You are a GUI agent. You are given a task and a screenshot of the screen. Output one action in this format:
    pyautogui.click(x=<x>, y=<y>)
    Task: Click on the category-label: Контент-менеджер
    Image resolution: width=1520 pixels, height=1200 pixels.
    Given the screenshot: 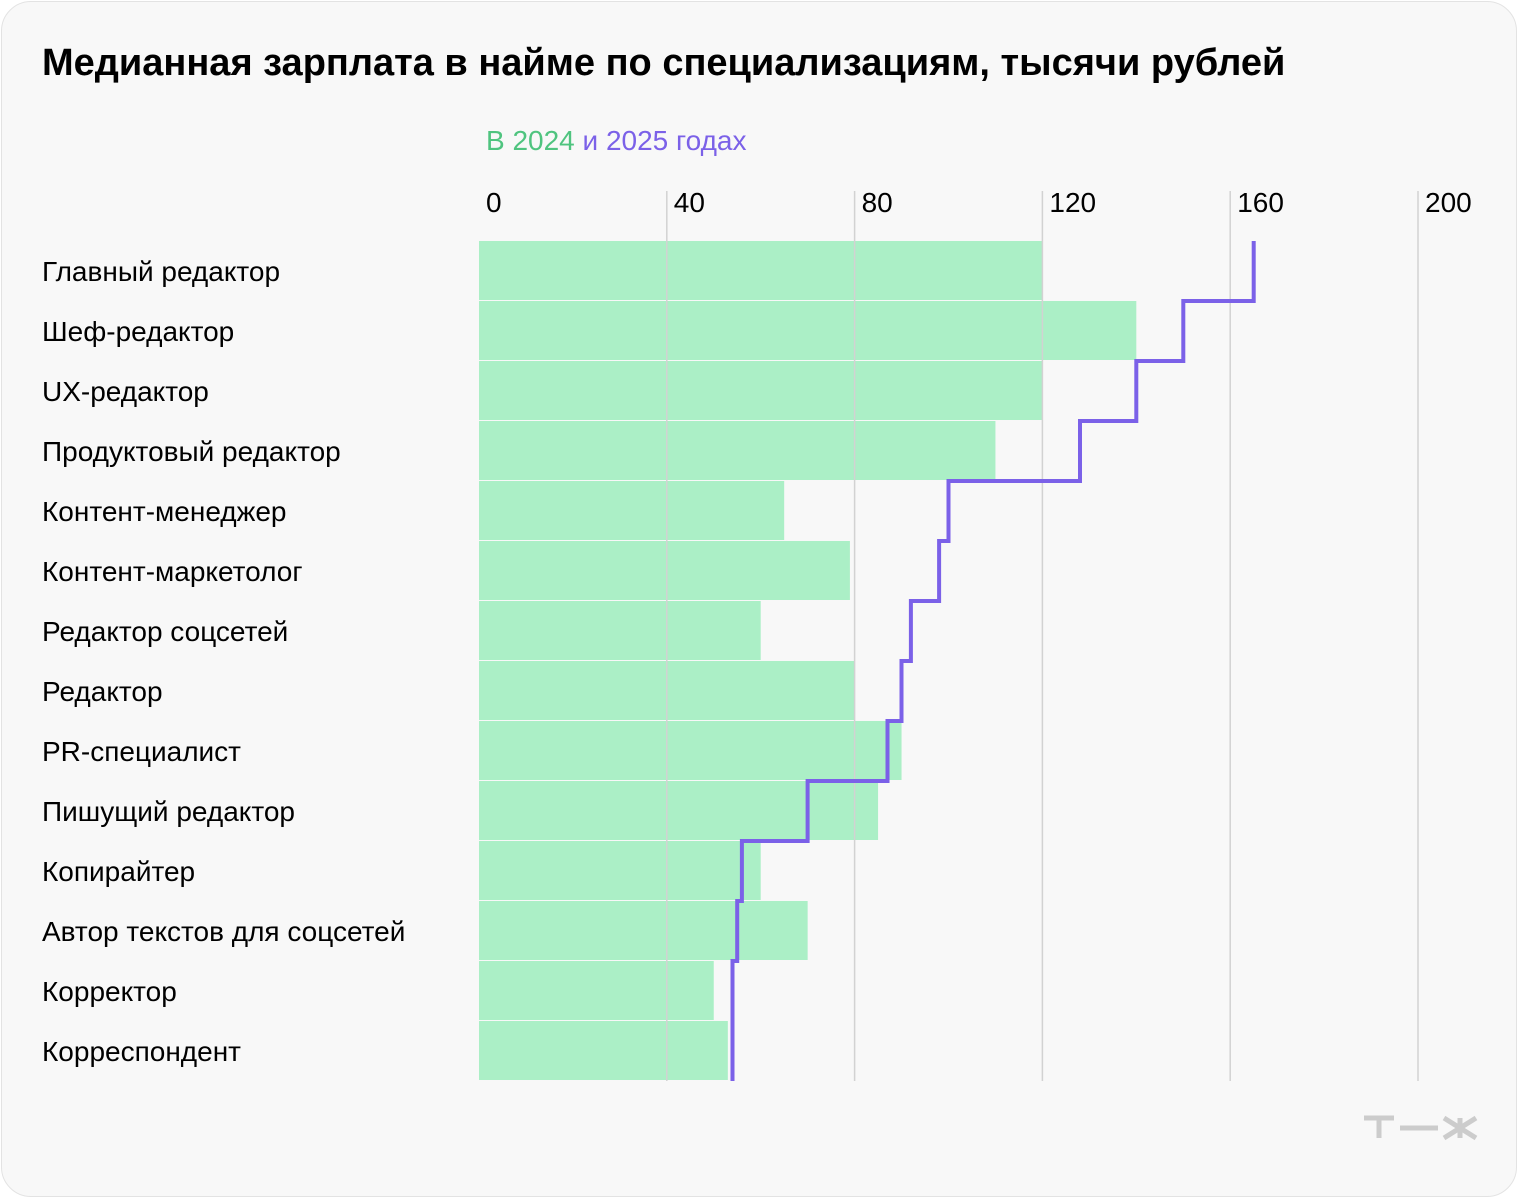 What is the action you would take?
    pyautogui.click(x=164, y=511)
    